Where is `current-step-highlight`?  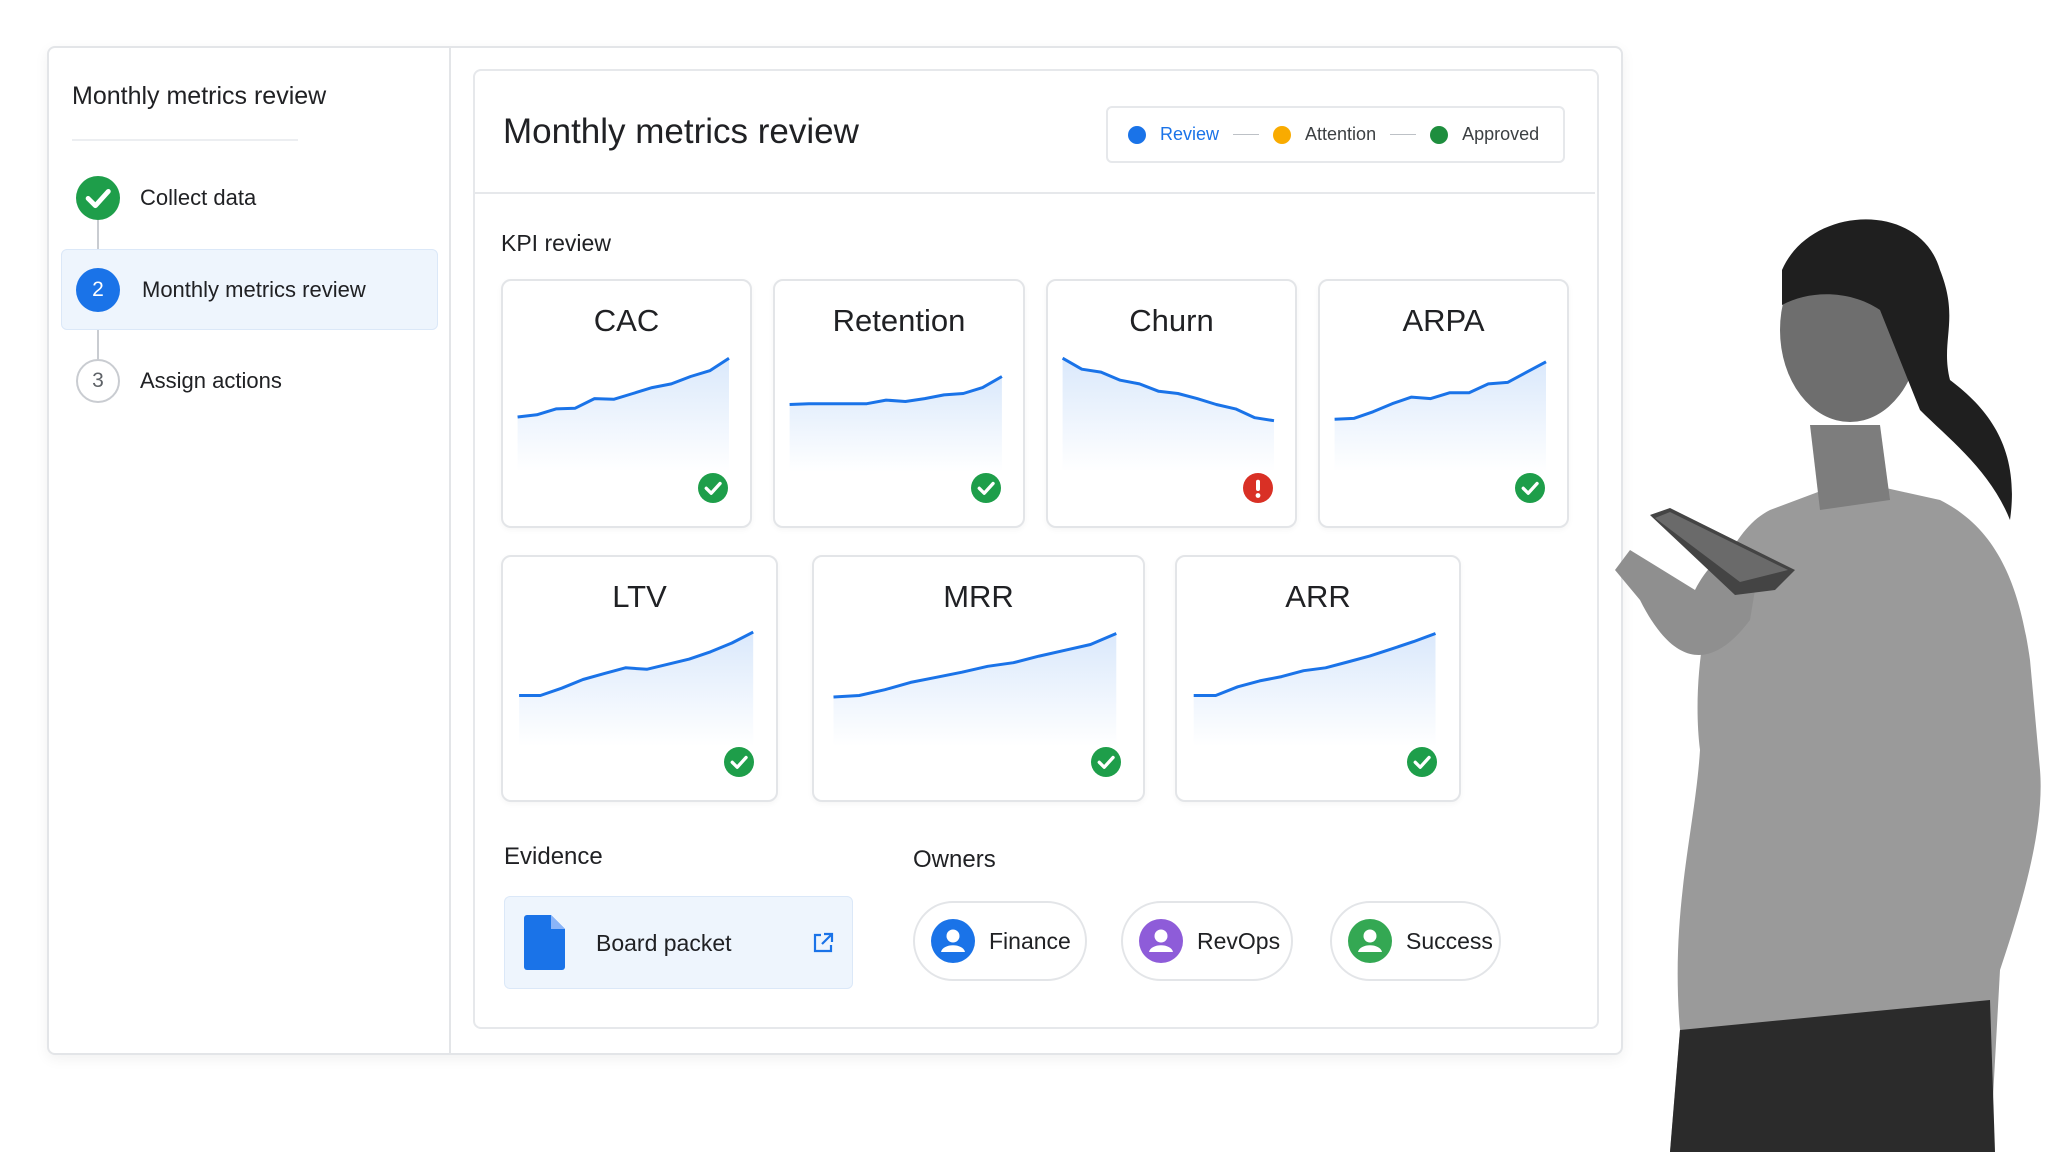
current-step-highlight is located at coordinates (249, 289).